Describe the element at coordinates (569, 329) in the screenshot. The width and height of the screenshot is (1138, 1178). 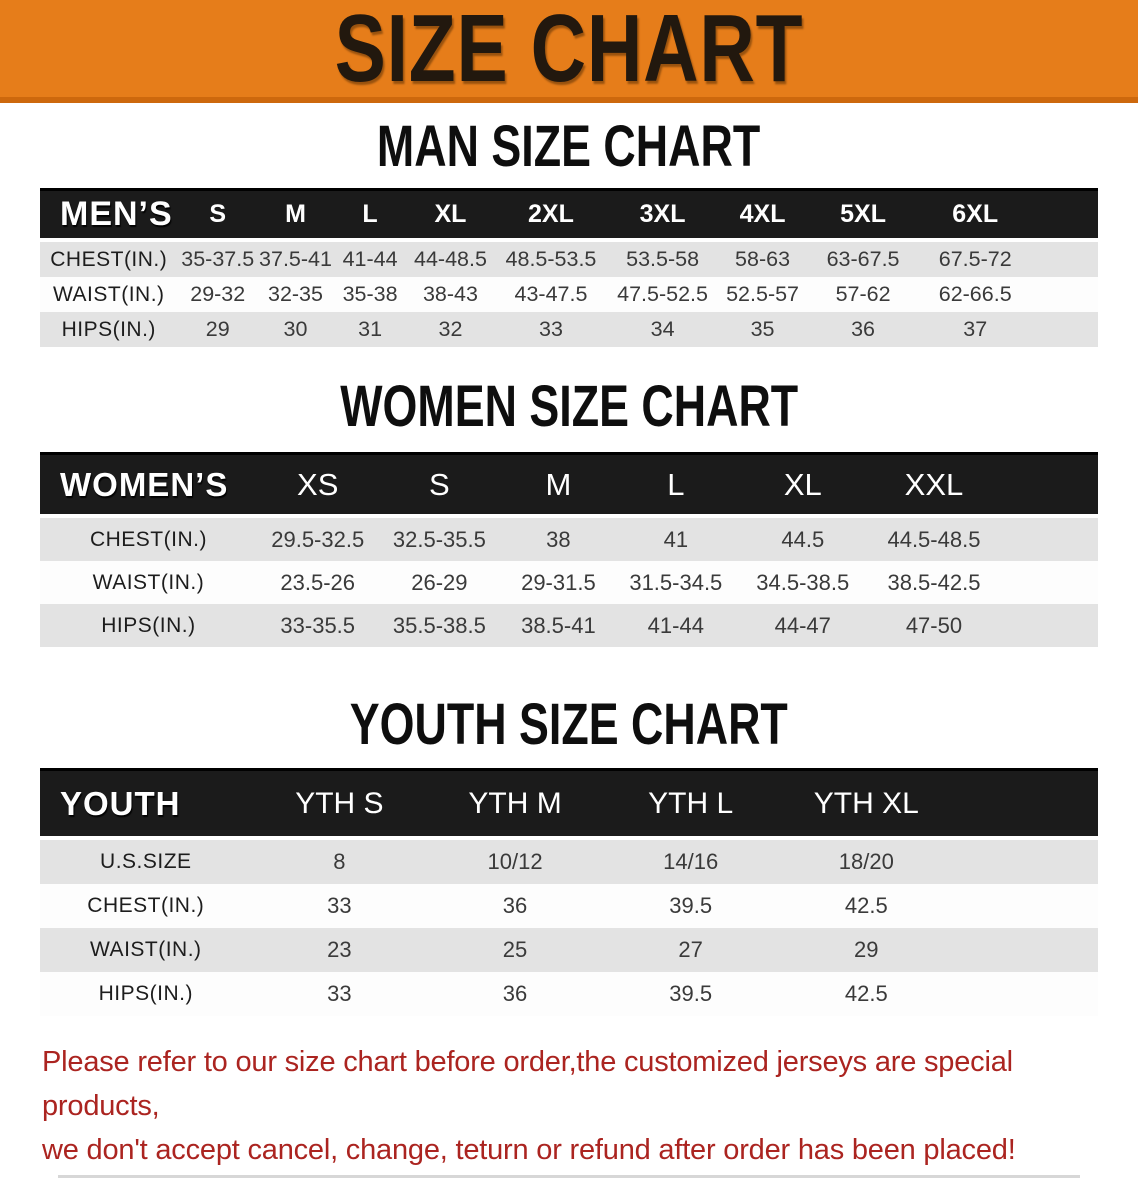
I see `table-row: HIPS(IN.) 29 30 31 32 33 34 35 36 37` at that location.